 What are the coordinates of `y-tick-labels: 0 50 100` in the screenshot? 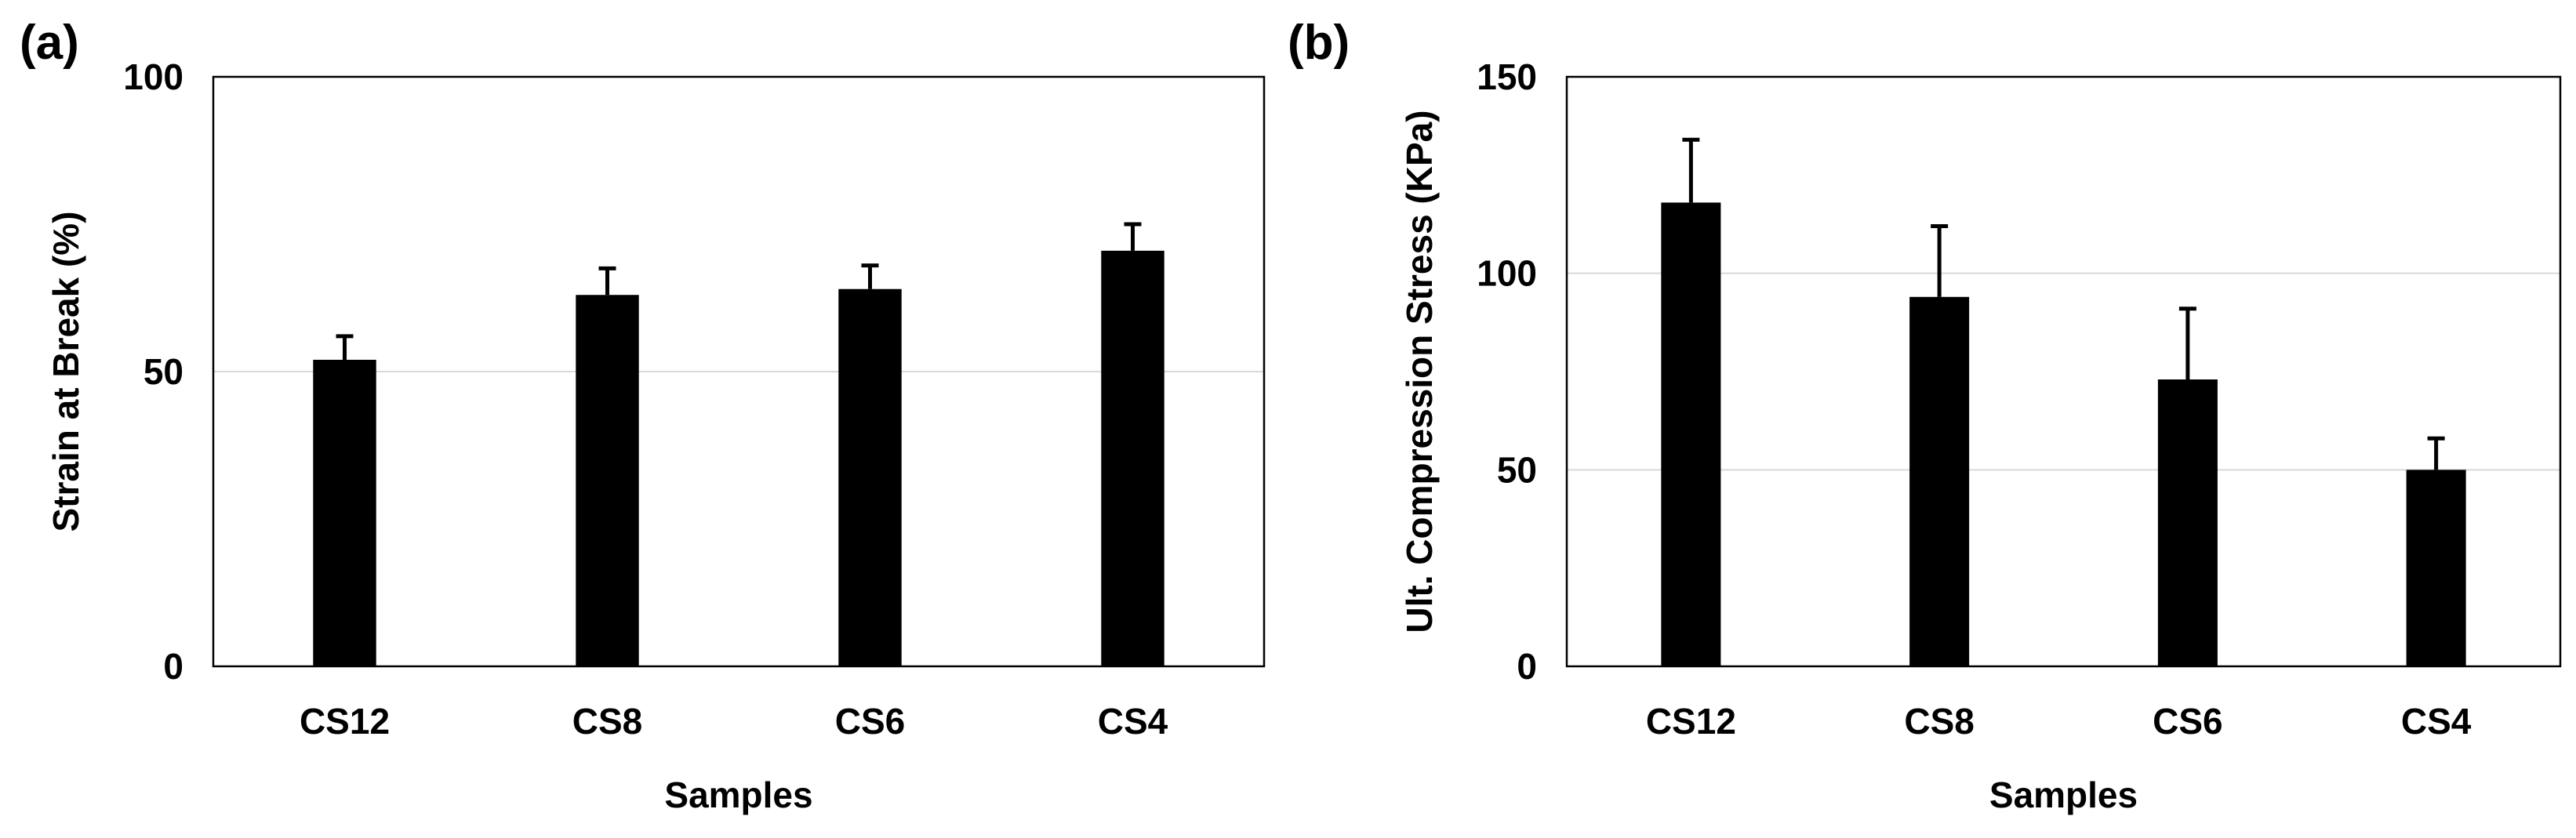 It's located at (153, 371).